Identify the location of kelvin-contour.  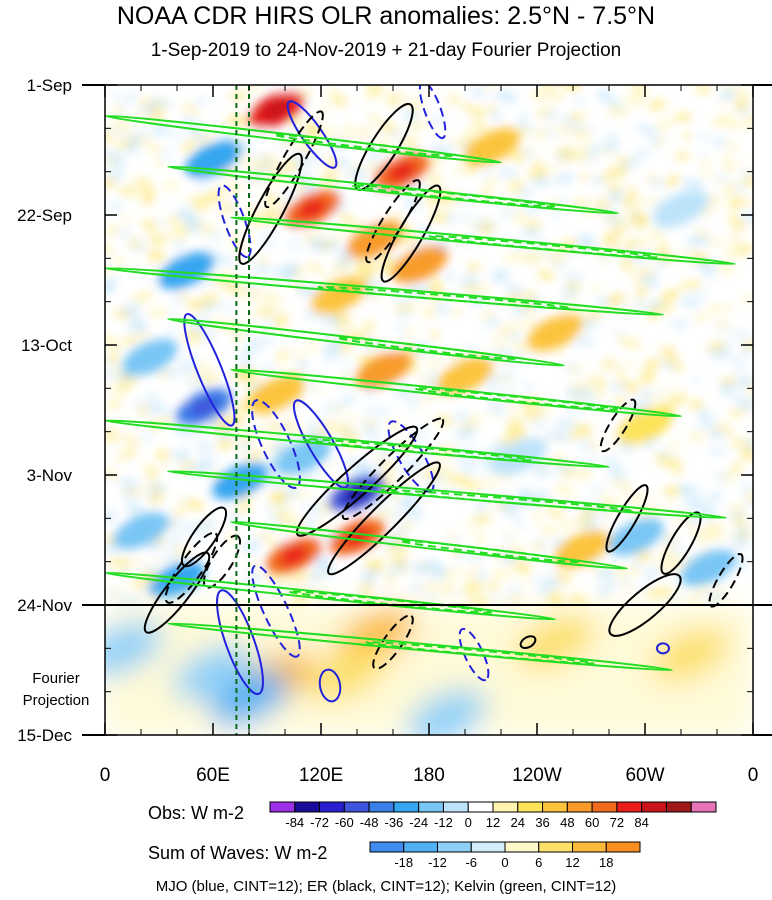
(453, 196).